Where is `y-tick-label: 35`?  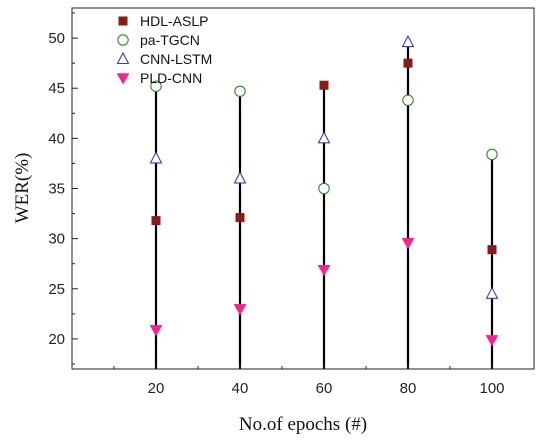 y-tick-label: 35 is located at coordinates (56, 189).